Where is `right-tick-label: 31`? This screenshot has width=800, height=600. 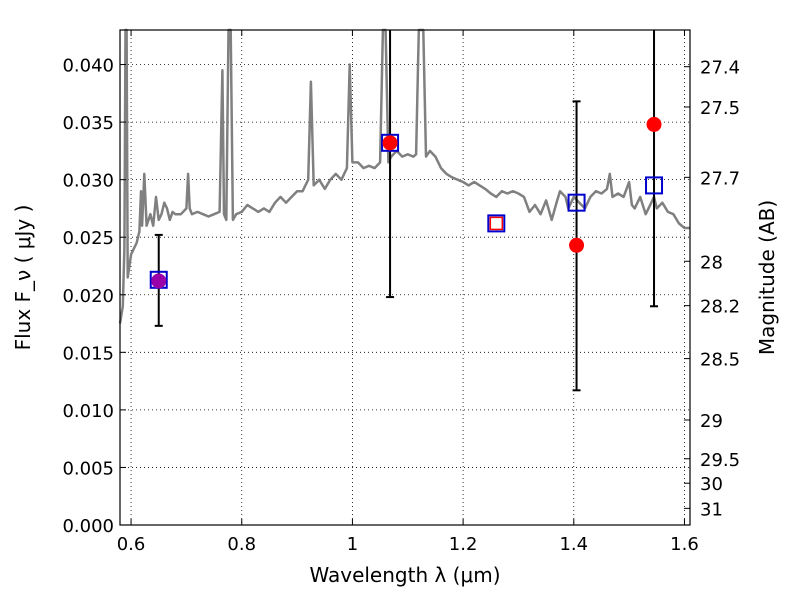 right-tick-label: 31 is located at coordinates (711, 509).